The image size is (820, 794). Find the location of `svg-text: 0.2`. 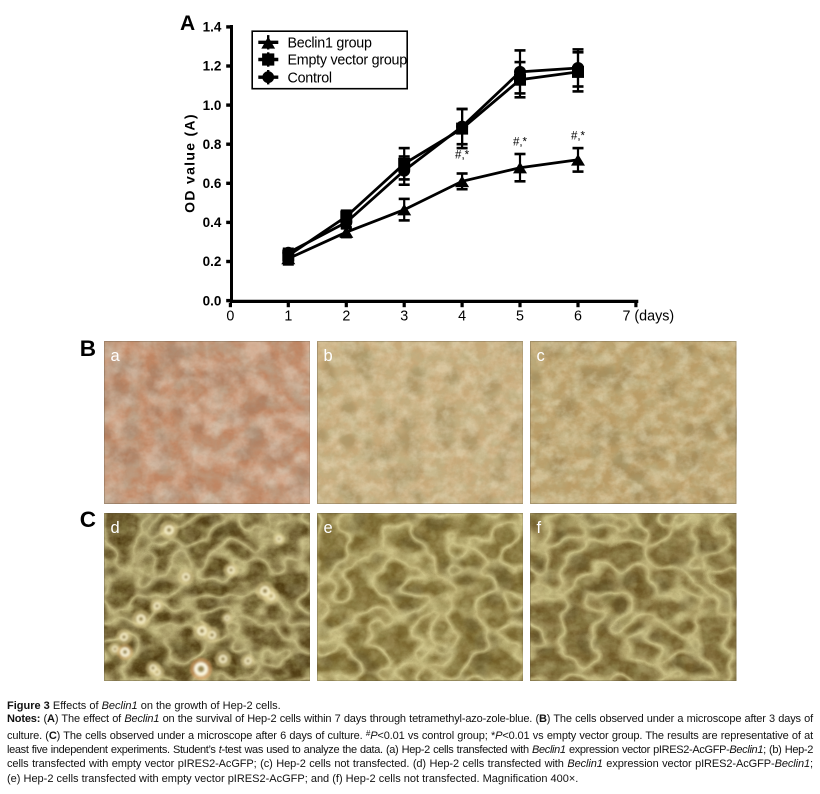

svg-text: 0.2 is located at coordinates (212, 261).